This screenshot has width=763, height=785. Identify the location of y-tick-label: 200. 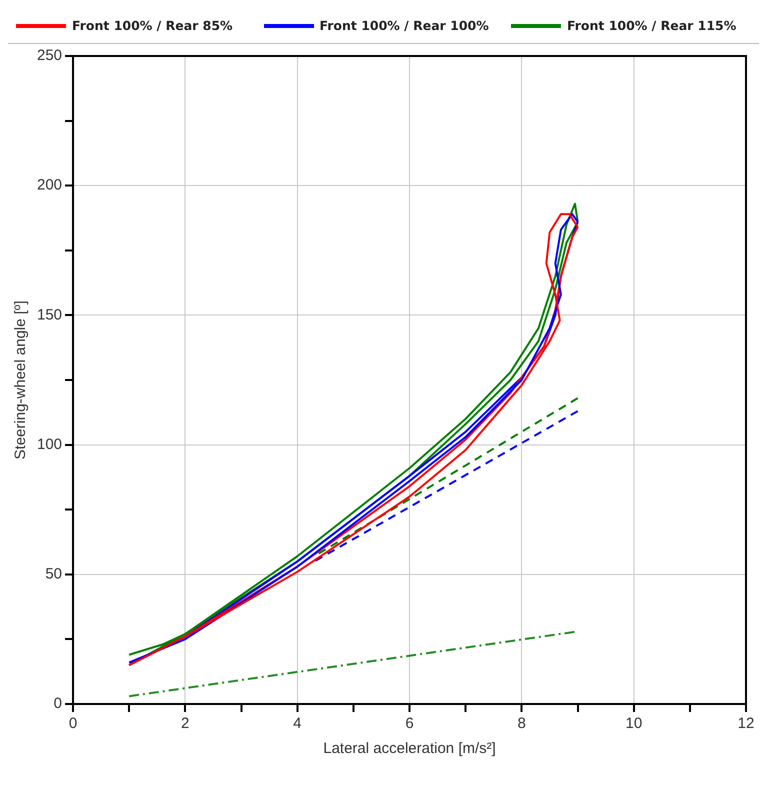
(49, 185).